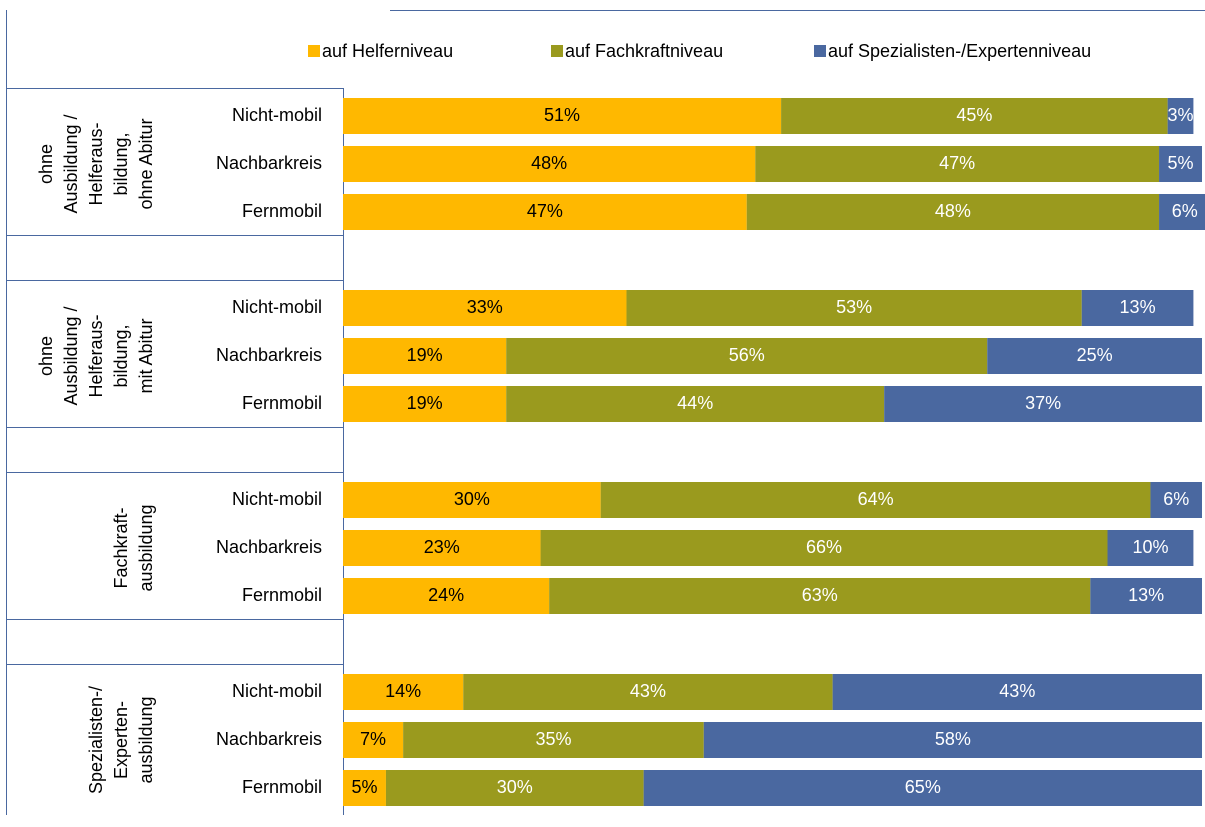  I want to click on value-label: 3%, so click(1181, 115).